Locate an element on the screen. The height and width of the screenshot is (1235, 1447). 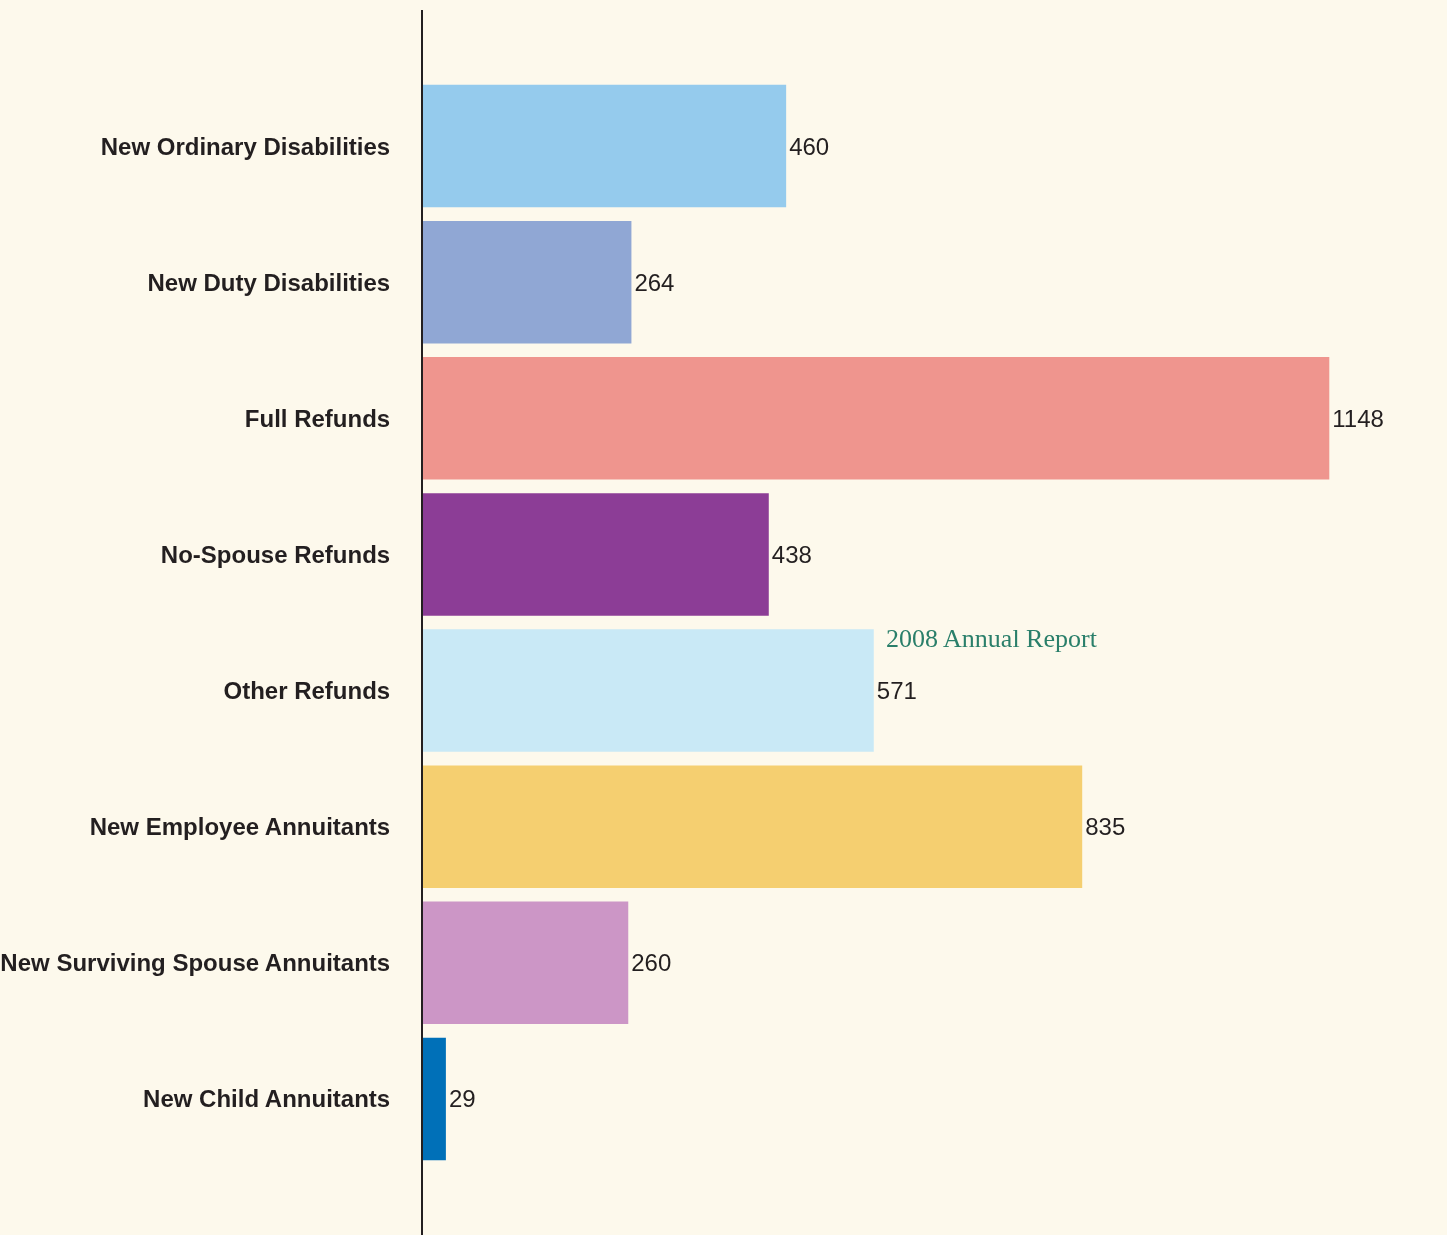
y-tick-label: New Employee Annuitants is located at coordinates (240, 827).